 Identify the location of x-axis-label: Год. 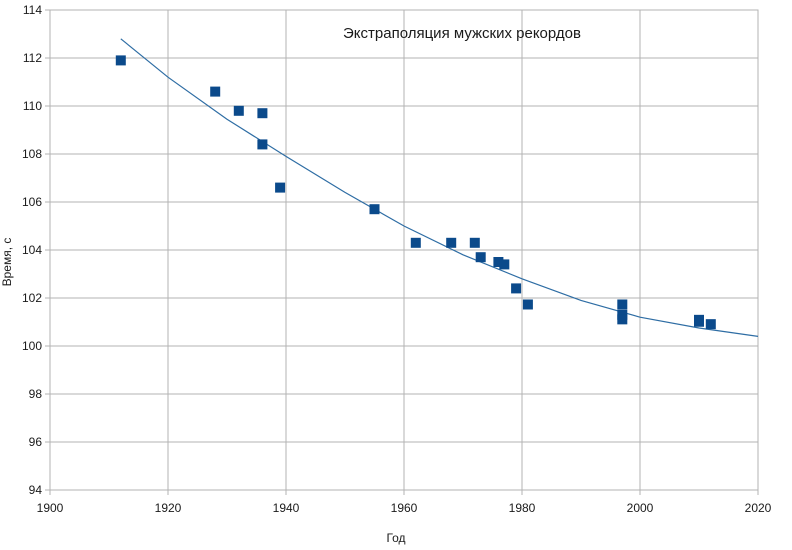
(395, 538).